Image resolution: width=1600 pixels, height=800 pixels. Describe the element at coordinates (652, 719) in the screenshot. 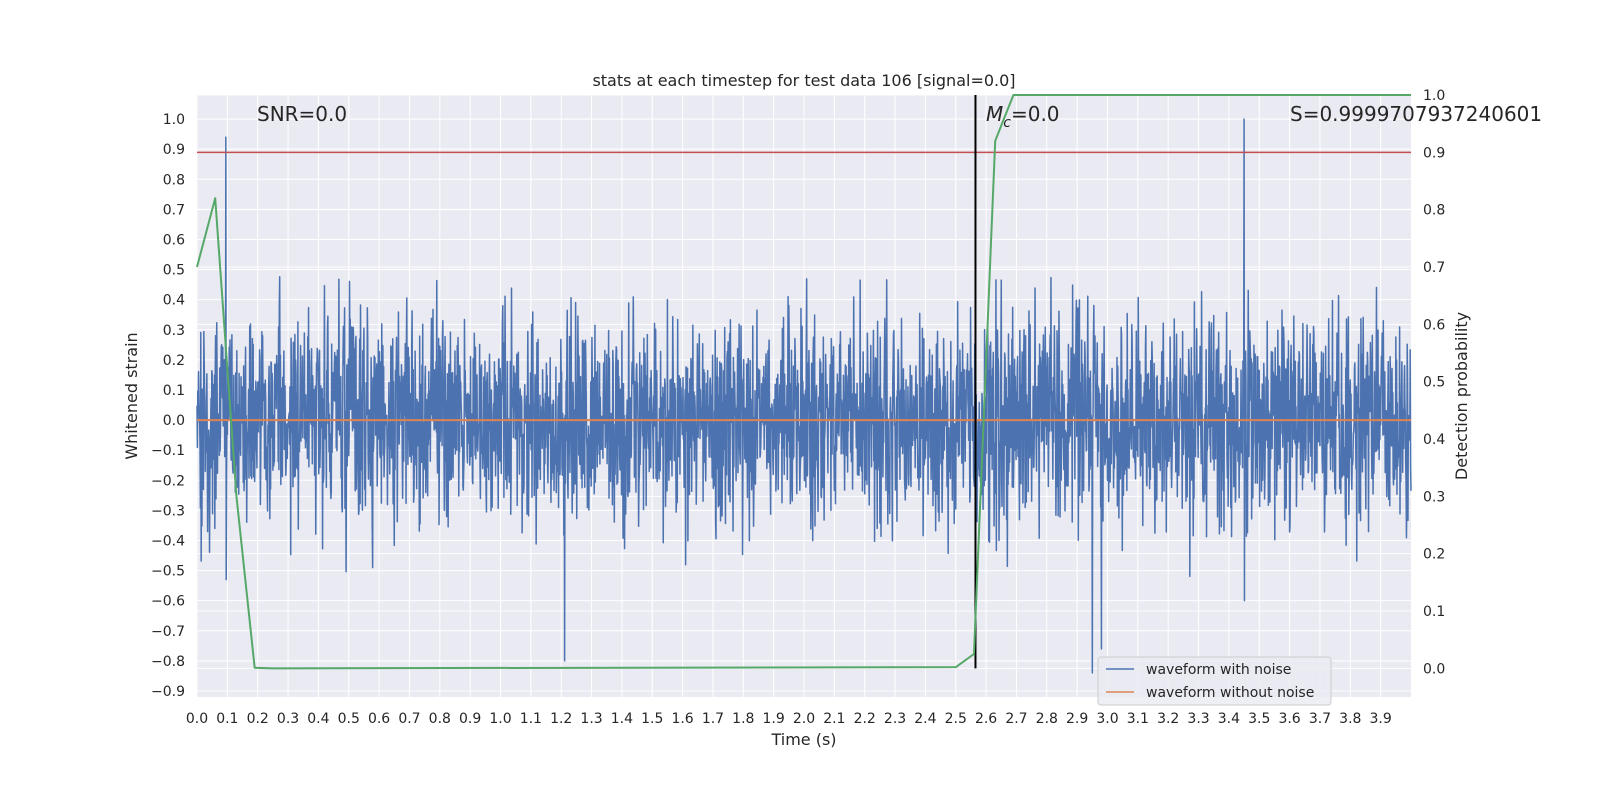

I see `x-tick-label: 1.5` at that location.